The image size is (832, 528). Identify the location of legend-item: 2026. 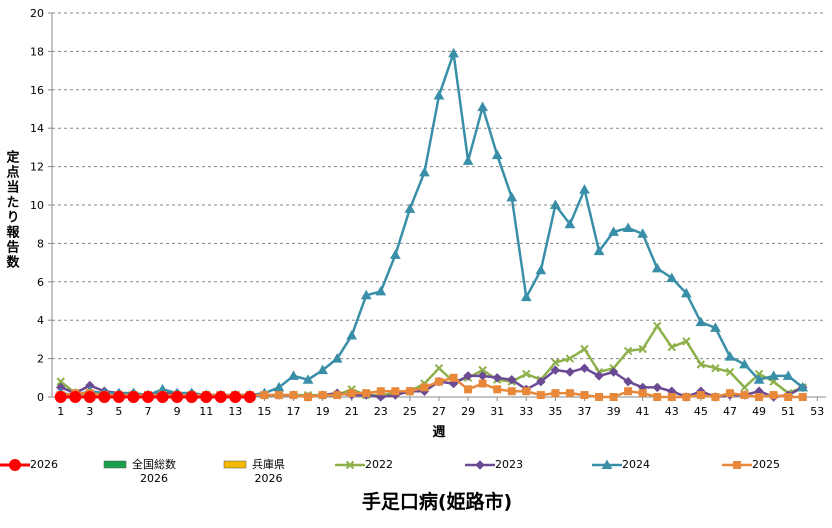
(29, 465).